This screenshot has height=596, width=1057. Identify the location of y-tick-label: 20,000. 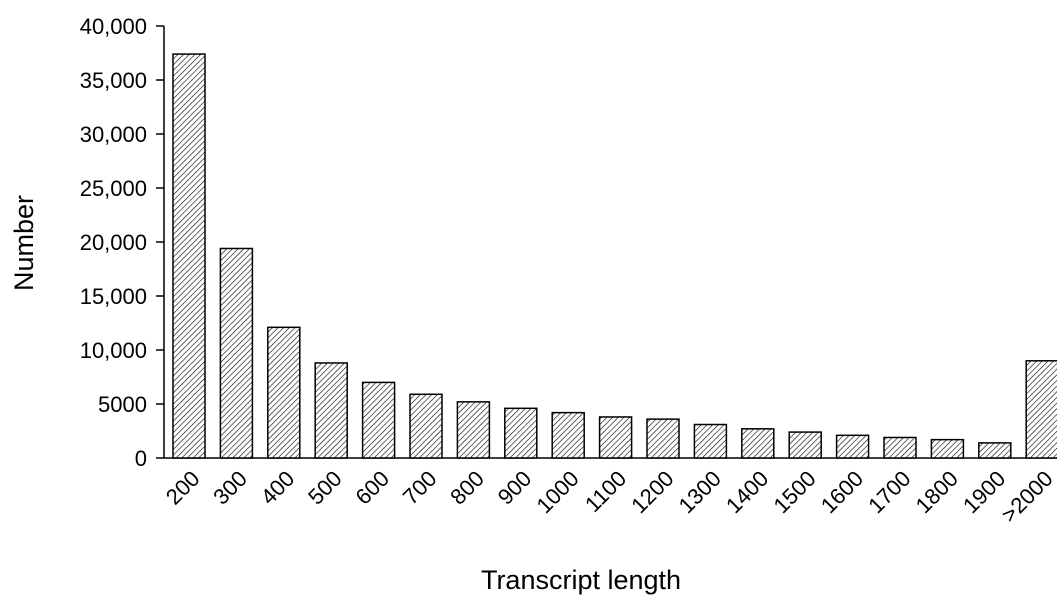
(113, 242).